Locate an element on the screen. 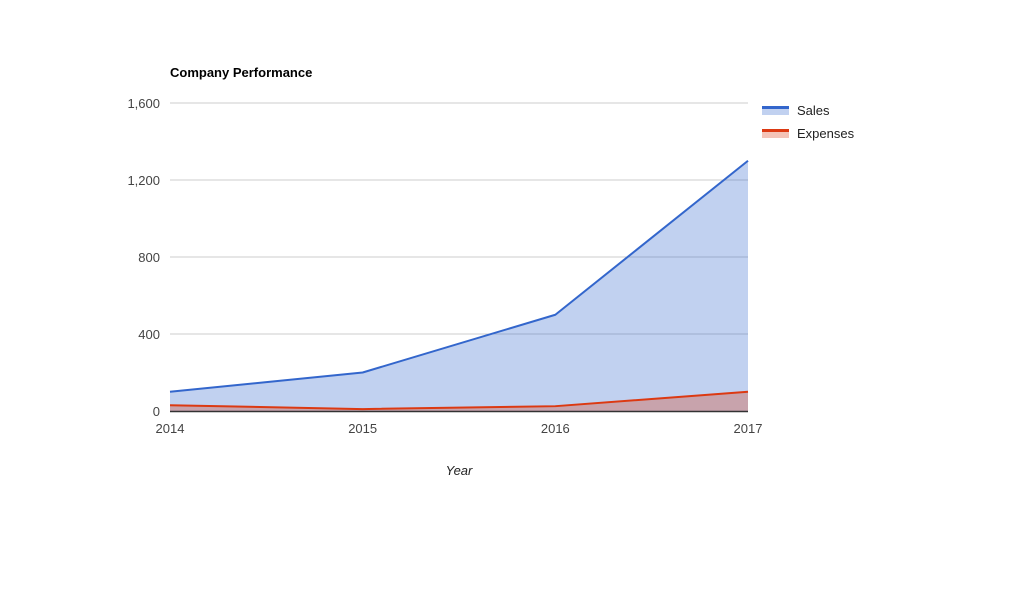  y-tick-label: 0 is located at coordinates (156, 411).